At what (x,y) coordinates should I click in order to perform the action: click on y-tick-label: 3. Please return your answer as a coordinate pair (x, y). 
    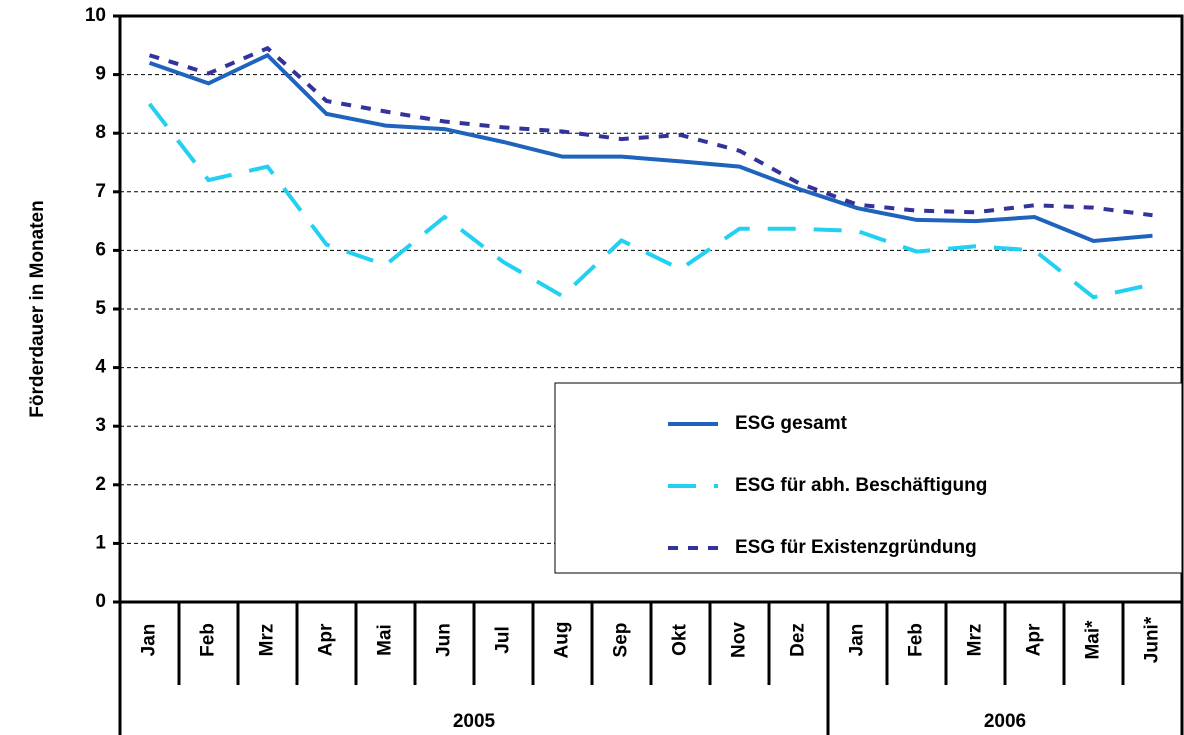
    Looking at the image, I should click on (100, 425).